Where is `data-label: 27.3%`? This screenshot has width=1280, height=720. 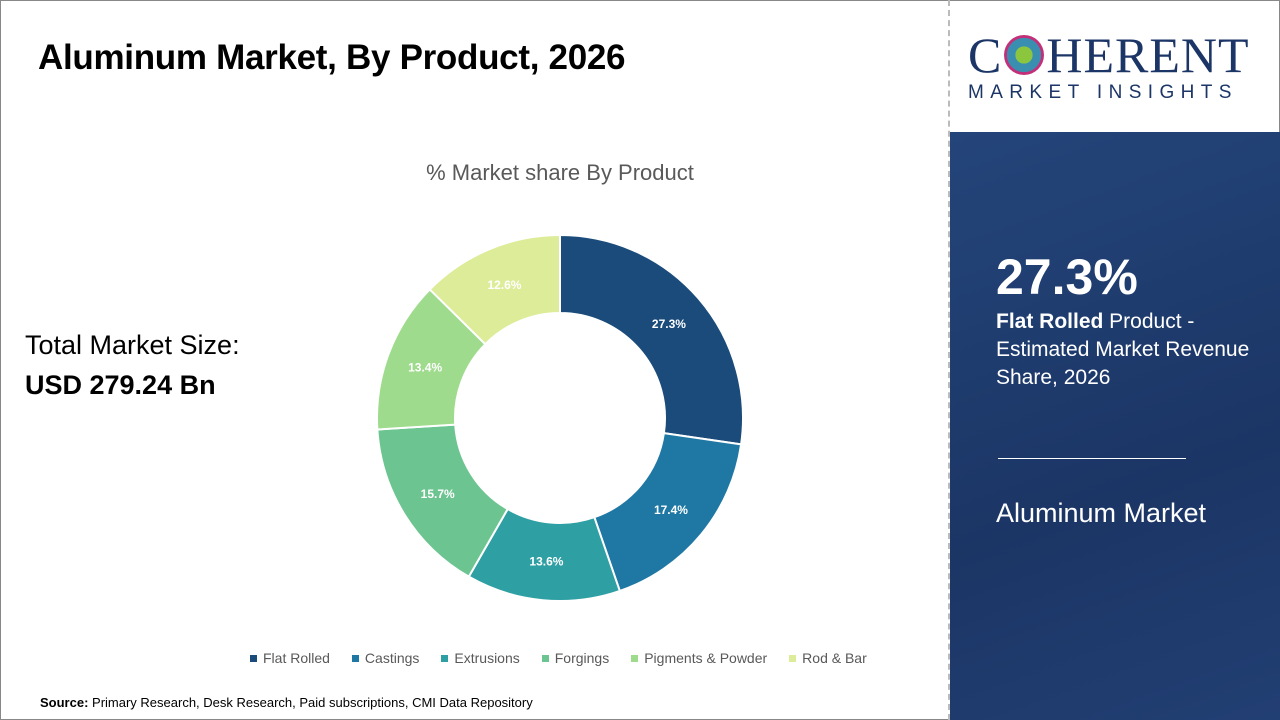 data-label: 27.3% is located at coordinates (669, 324).